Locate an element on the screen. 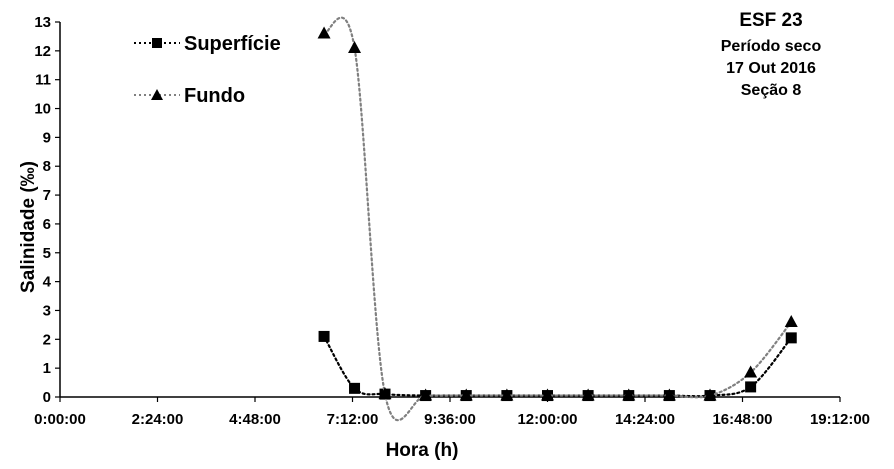 The image size is (894, 469). y-tick-label: 8 is located at coordinates (47, 166).